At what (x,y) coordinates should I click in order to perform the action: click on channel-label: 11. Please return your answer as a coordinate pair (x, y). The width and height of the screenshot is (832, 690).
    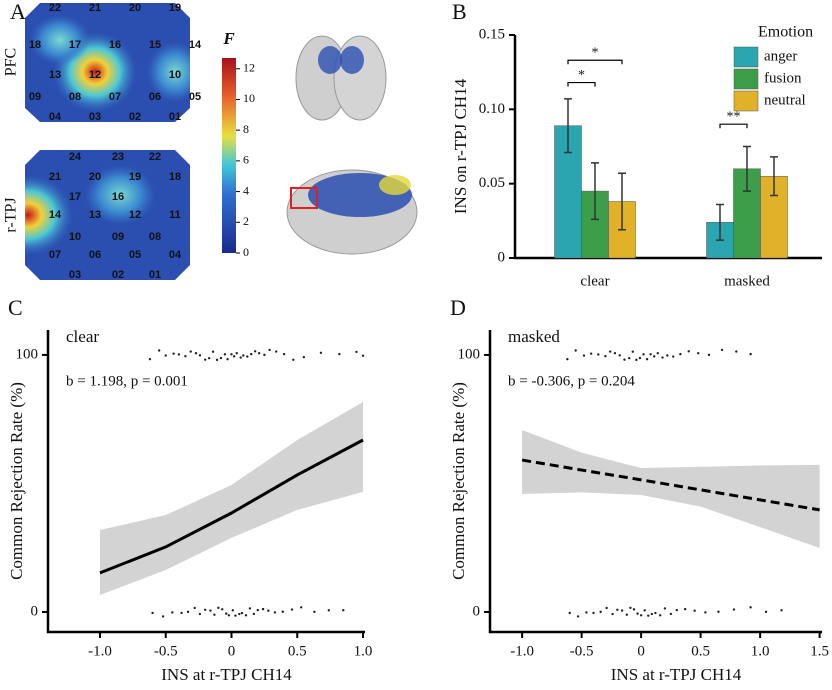
    Looking at the image, I should click on (175, 215).